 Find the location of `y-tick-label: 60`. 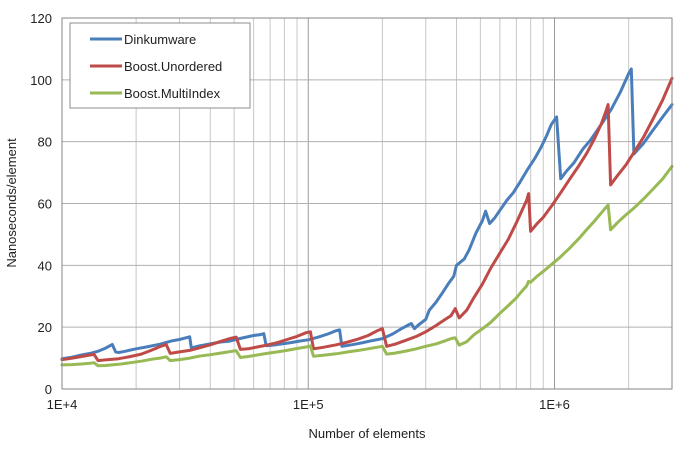

y-tick-label: 60 is located at coordinates (45, 204).